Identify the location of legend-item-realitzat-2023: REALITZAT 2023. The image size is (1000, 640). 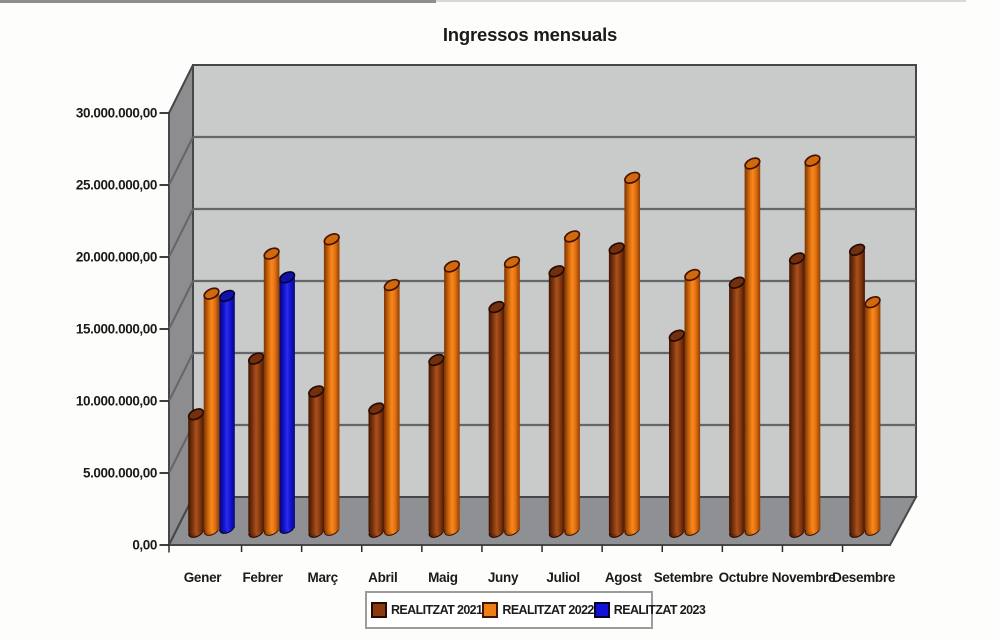
(649, 610).